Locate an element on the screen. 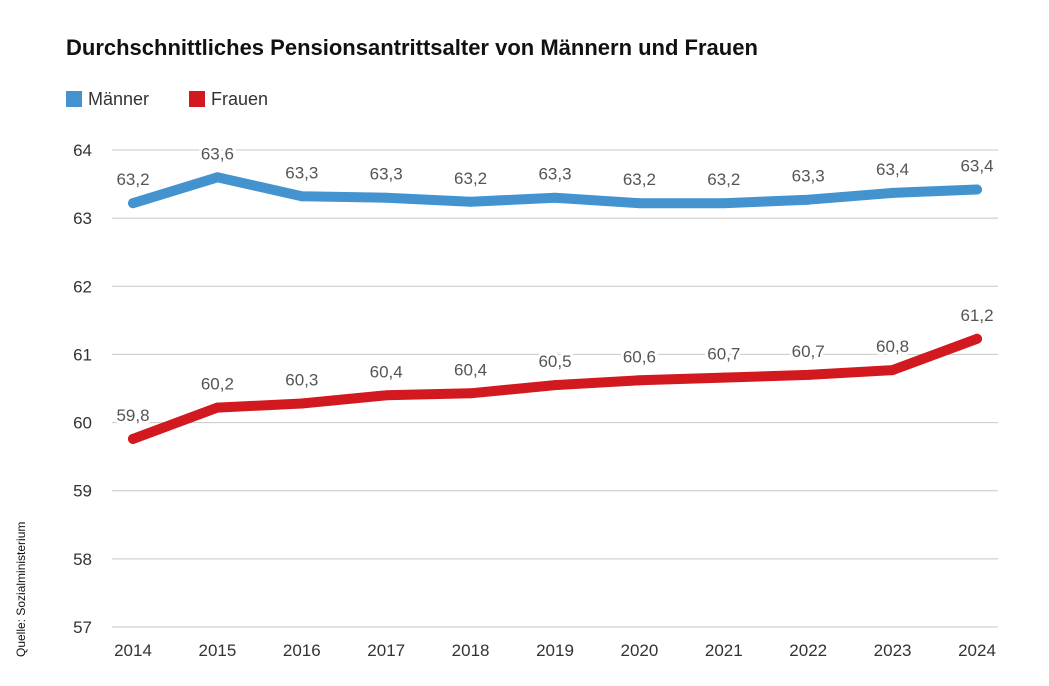  data-label-frauen: 61,2 is located at coordinates (976, 315).